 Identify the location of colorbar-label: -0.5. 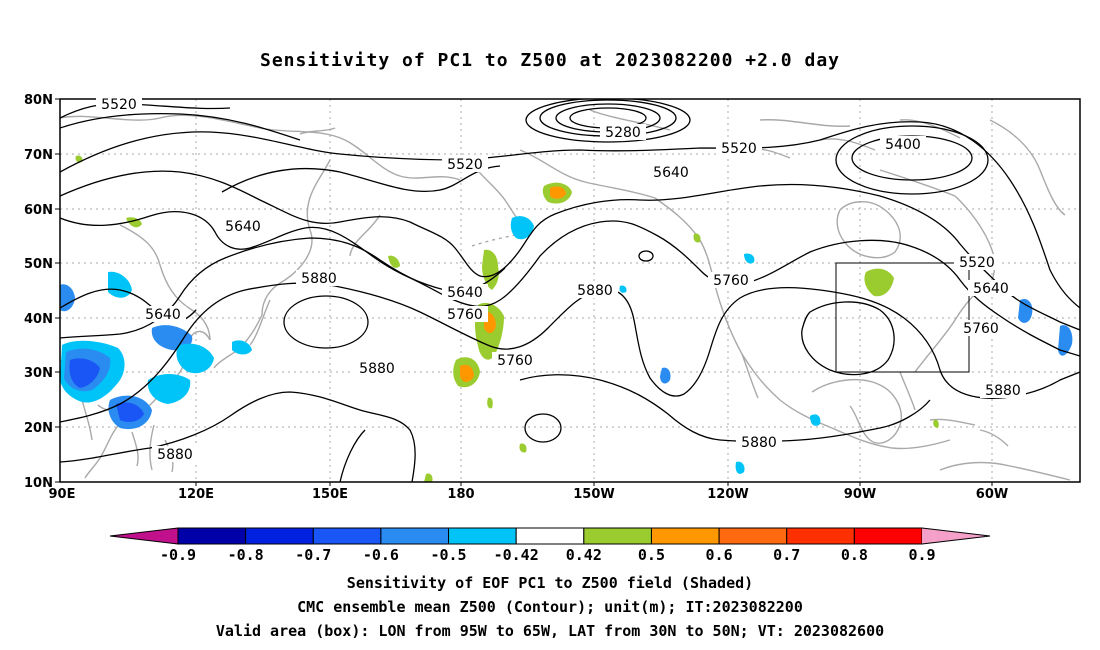
(448, 555).